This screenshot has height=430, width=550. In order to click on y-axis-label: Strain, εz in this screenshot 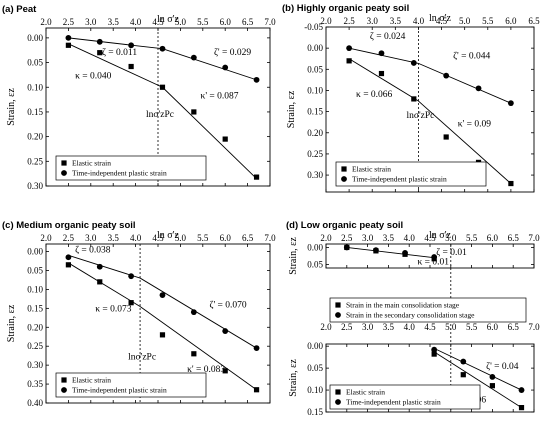, I will do `click(11, 107)`.